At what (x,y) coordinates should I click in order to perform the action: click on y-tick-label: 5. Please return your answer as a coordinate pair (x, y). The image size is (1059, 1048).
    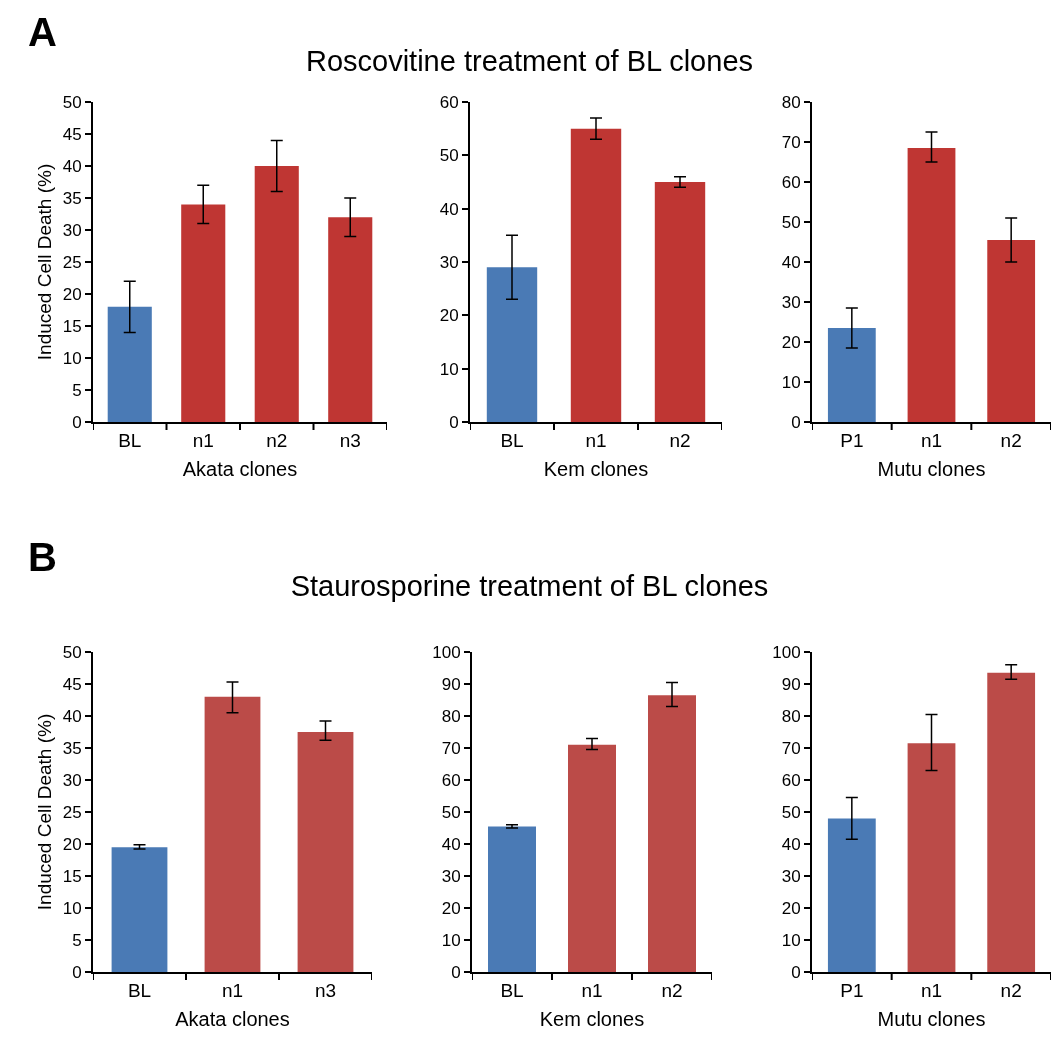
    Looking at the image, I should click on (77, 940).